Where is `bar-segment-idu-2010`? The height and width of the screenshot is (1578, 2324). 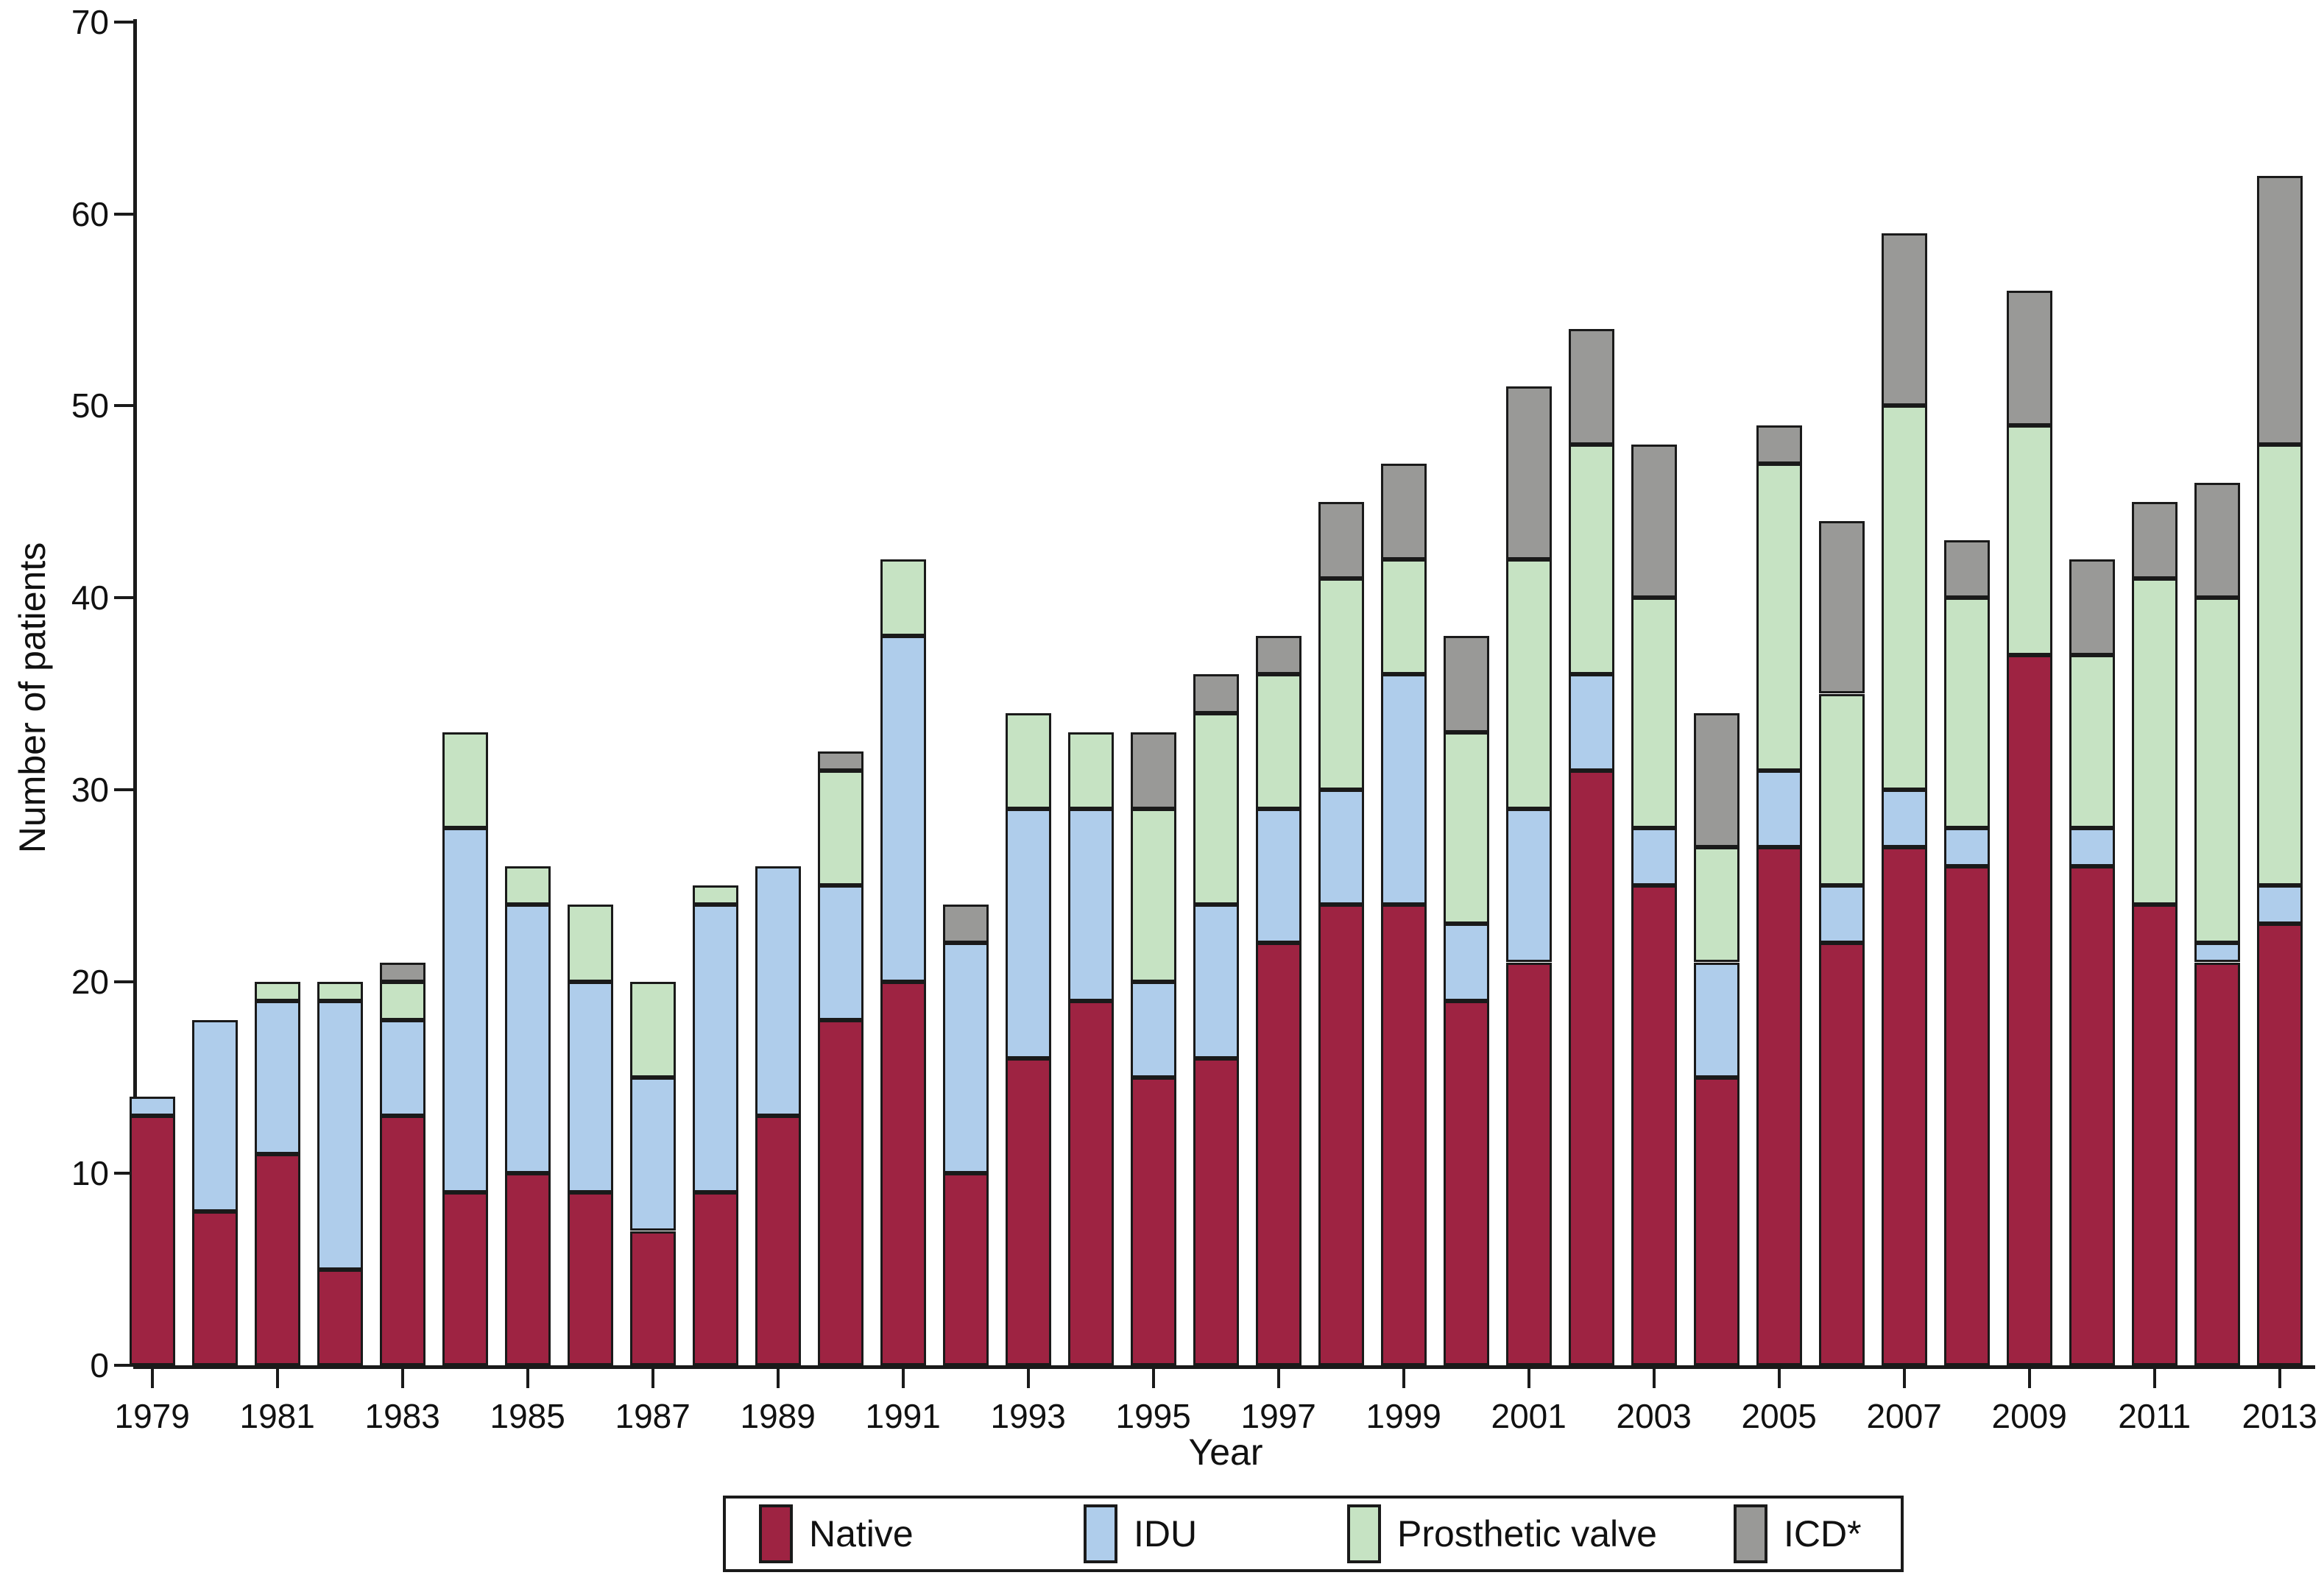
bar-segment-idu-2010 is located at coordinates (2092, 847).